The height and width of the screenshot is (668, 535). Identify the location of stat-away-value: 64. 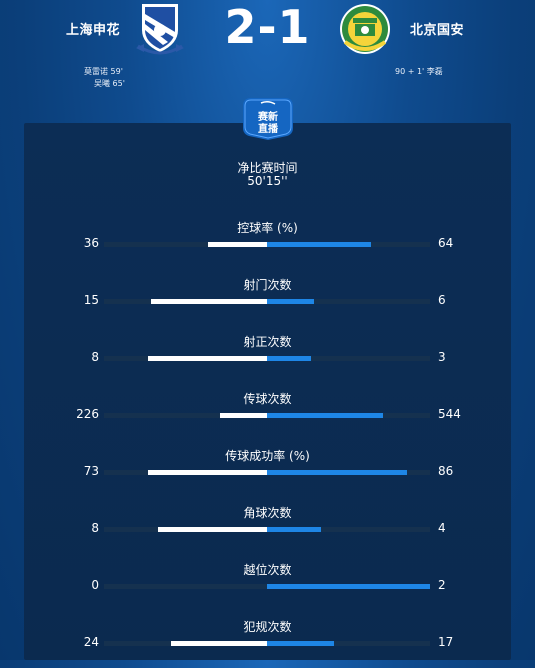
(446, 243).